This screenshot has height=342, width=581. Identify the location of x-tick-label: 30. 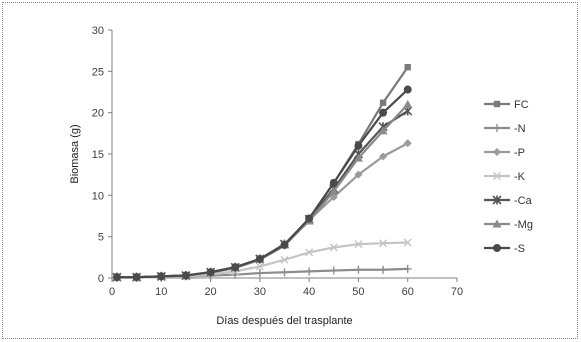
(260, 292).